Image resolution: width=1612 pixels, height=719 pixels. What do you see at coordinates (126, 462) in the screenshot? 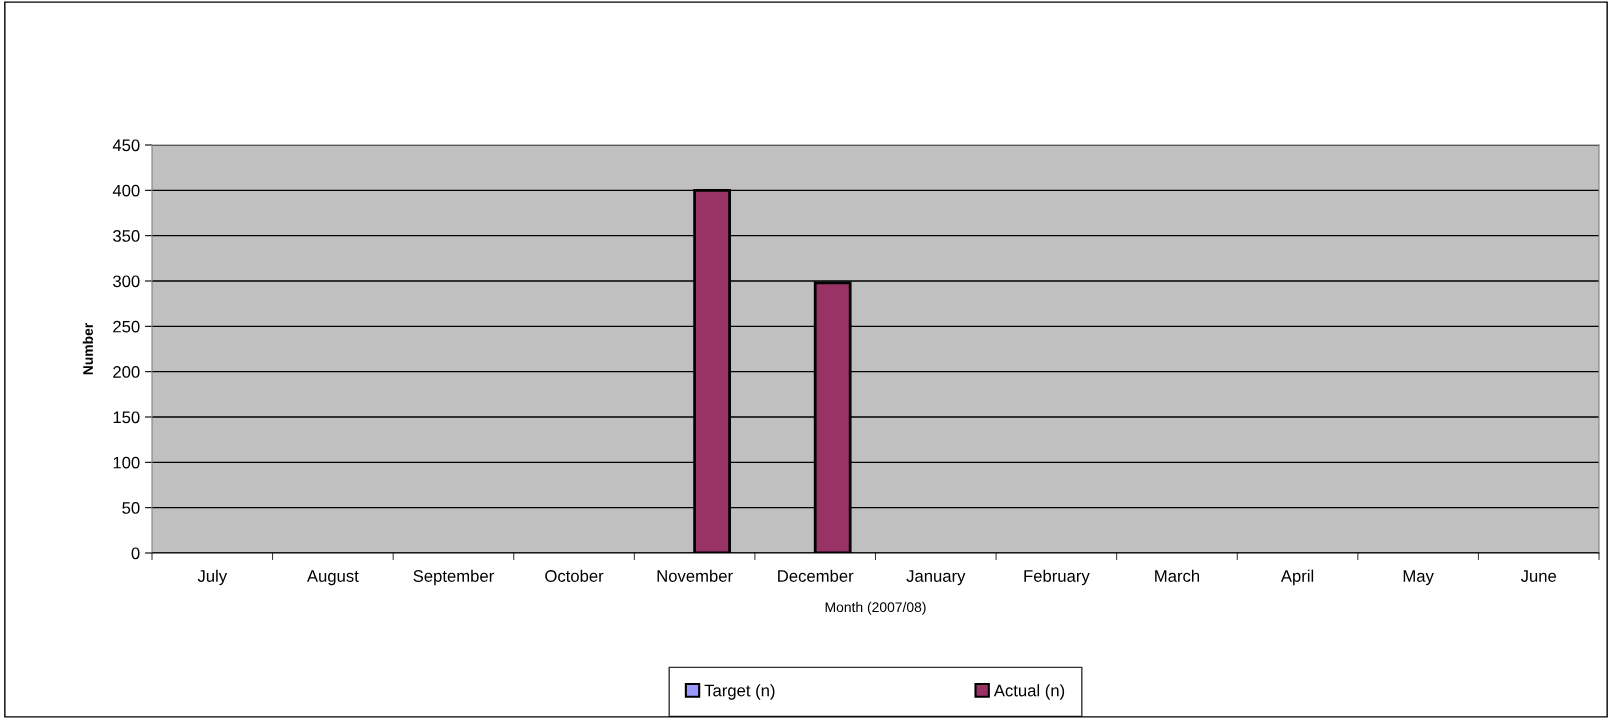
I see `y-tick-label: 100` at bounding box center [126, 462].